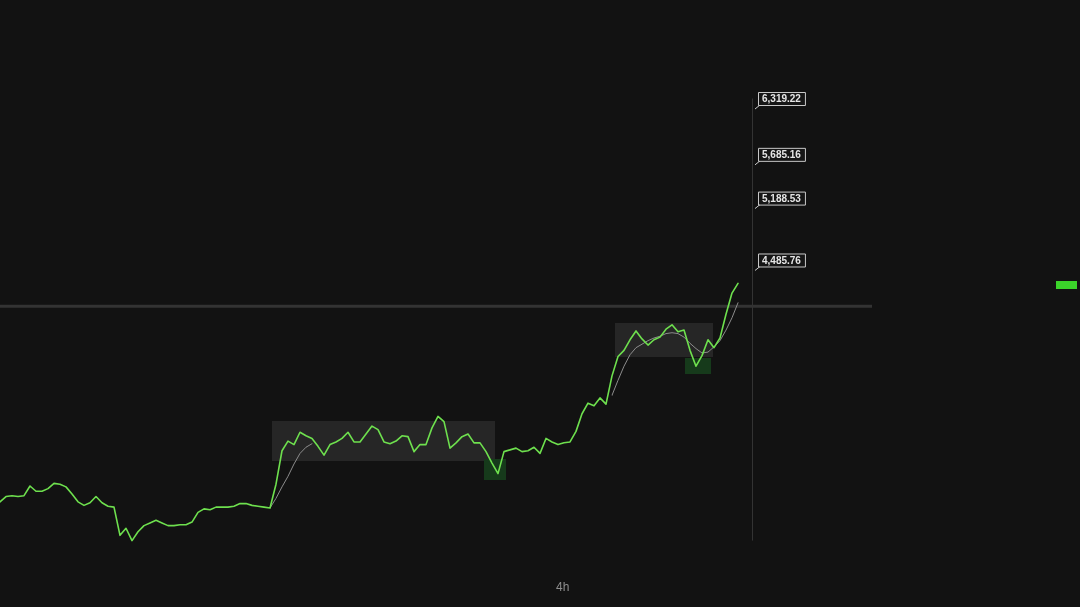 The width and height of the screenshot is (1080, 607). I want to click on y-tick-label: 6,319.22, so click(782, 99).